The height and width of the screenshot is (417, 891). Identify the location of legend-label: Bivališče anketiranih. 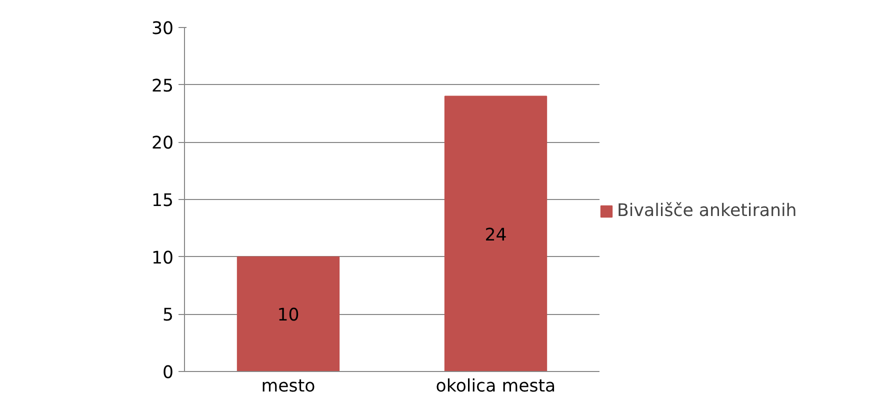
(707, 211).